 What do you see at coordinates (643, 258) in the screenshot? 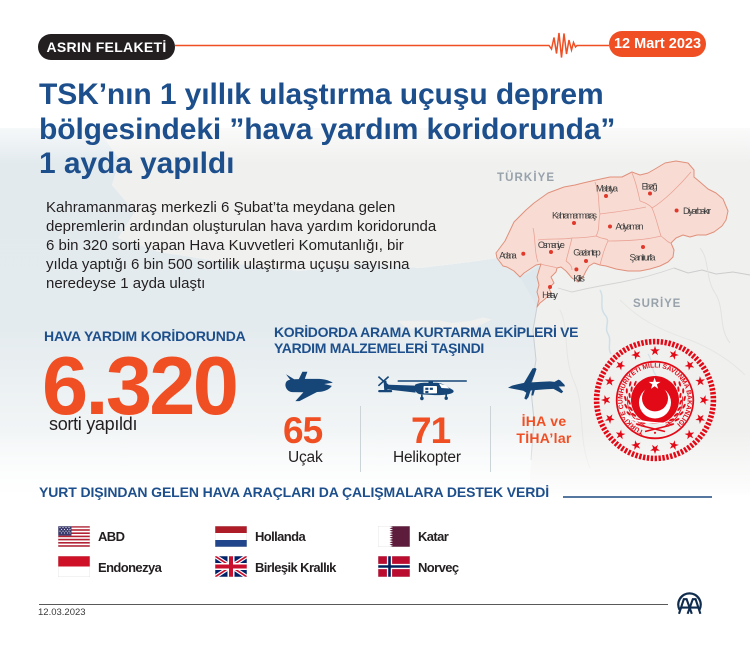
I see `svg-text: Şanlıurfa` at bounding box center [643, 258].